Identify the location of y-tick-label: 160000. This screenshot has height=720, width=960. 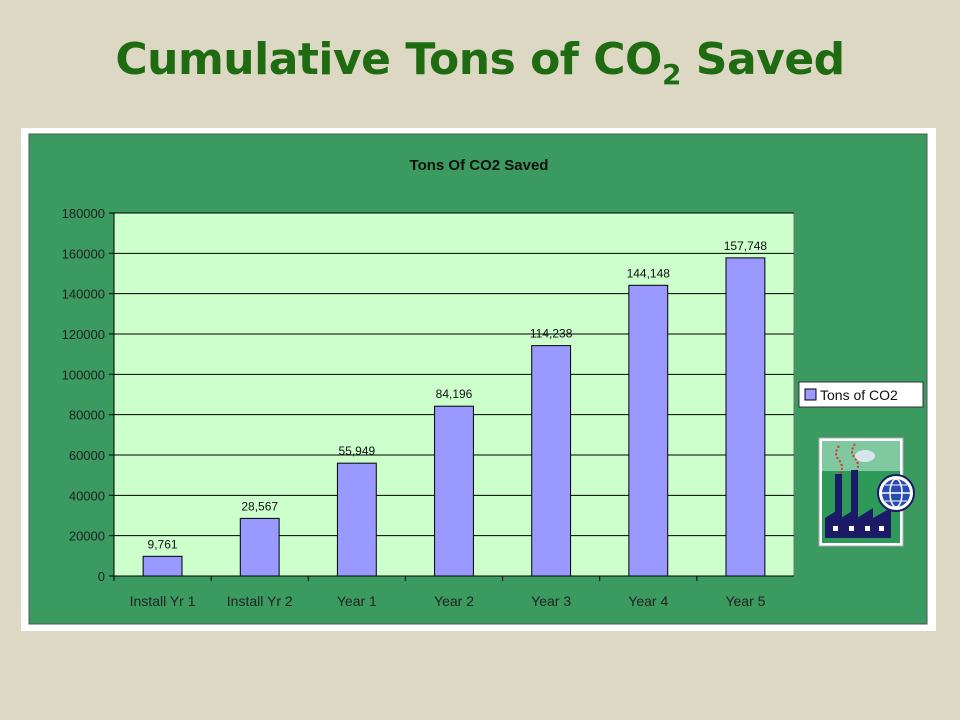
(83, 253).